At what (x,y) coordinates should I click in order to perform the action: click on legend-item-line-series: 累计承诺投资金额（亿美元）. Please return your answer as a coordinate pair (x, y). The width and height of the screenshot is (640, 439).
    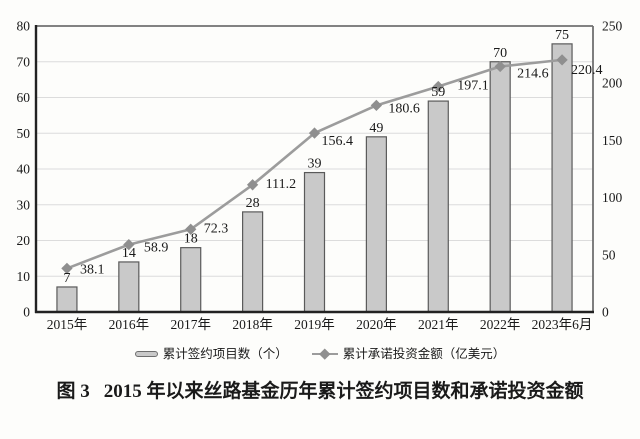
    Looking at the image, I should click on (408, 354).